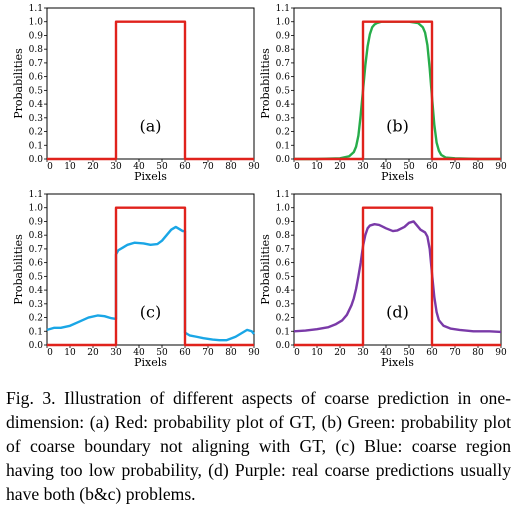  I want to click on purple-series-line, so click(397, 277).